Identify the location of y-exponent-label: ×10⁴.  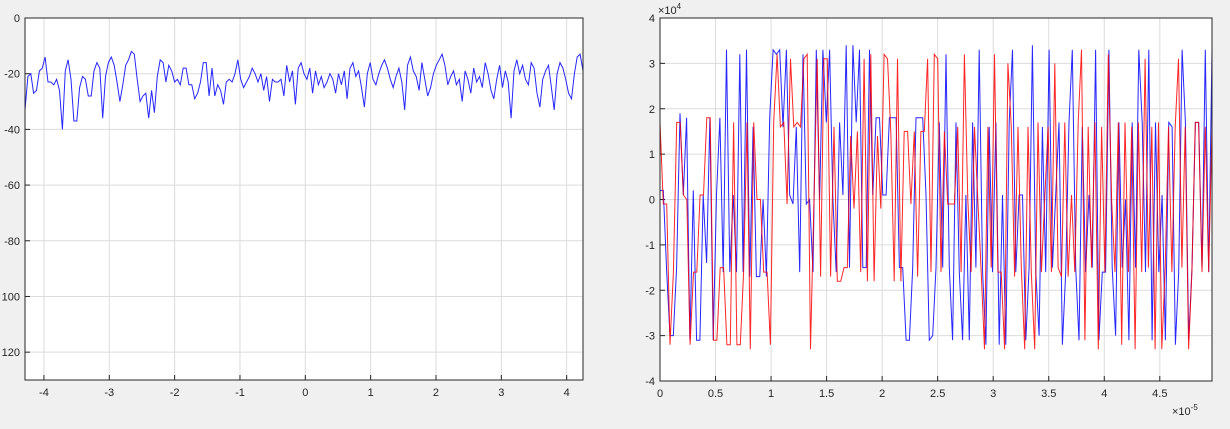
(670, 9).